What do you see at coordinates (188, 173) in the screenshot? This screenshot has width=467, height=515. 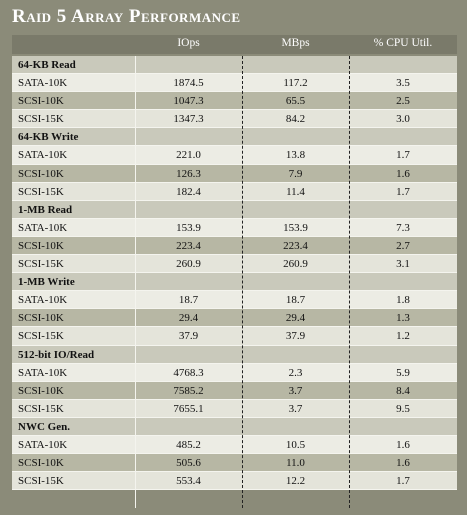 I see `cell: 126.3` at bounding box center [188, 173].